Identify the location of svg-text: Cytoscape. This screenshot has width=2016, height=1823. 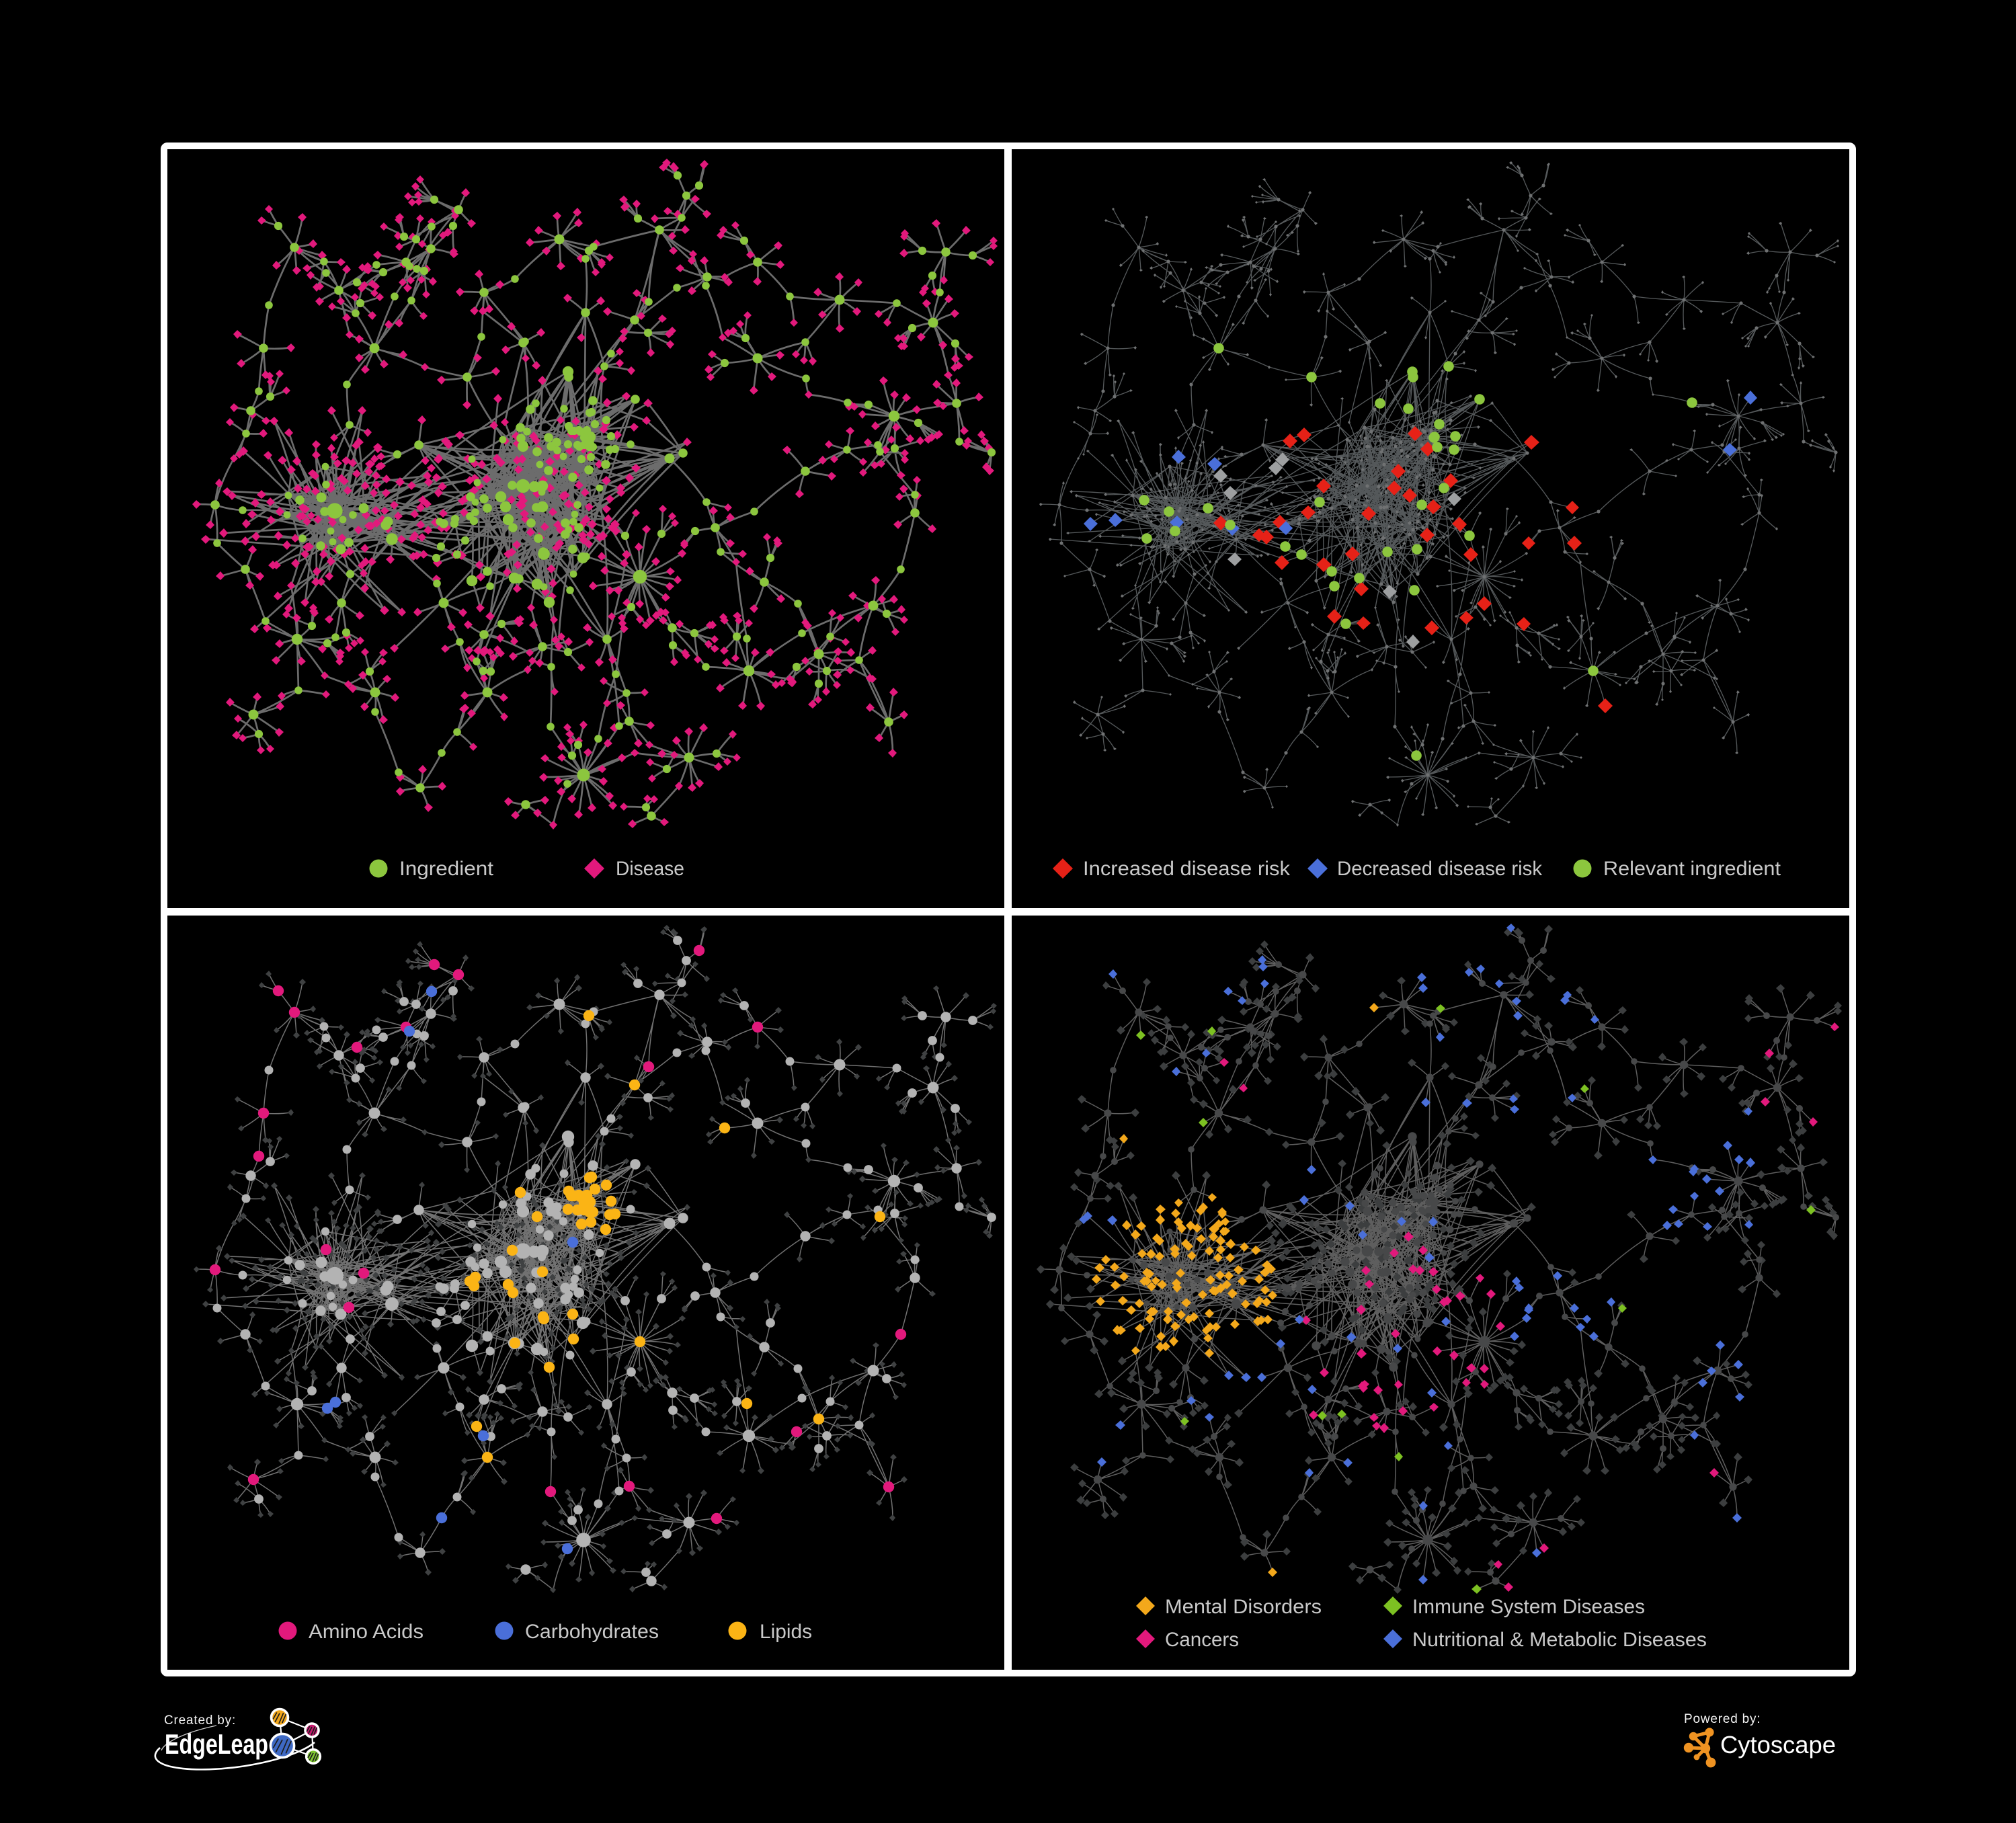
(1778, 1744).